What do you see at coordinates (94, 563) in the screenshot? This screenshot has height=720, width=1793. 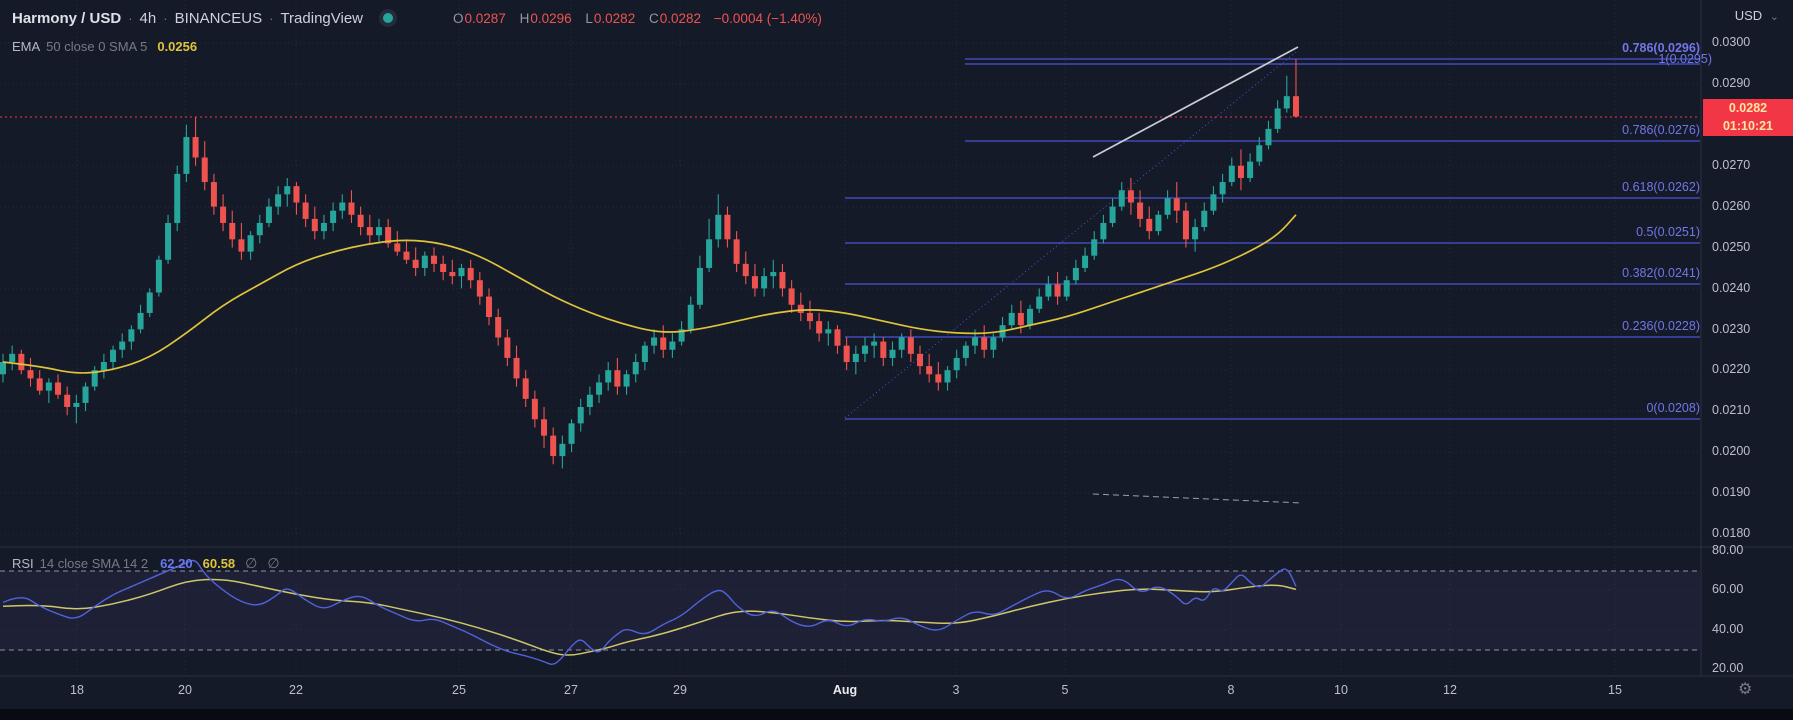 I see `rsi-params: 14 close SMA 14 2` at bounding box center [94, 563].